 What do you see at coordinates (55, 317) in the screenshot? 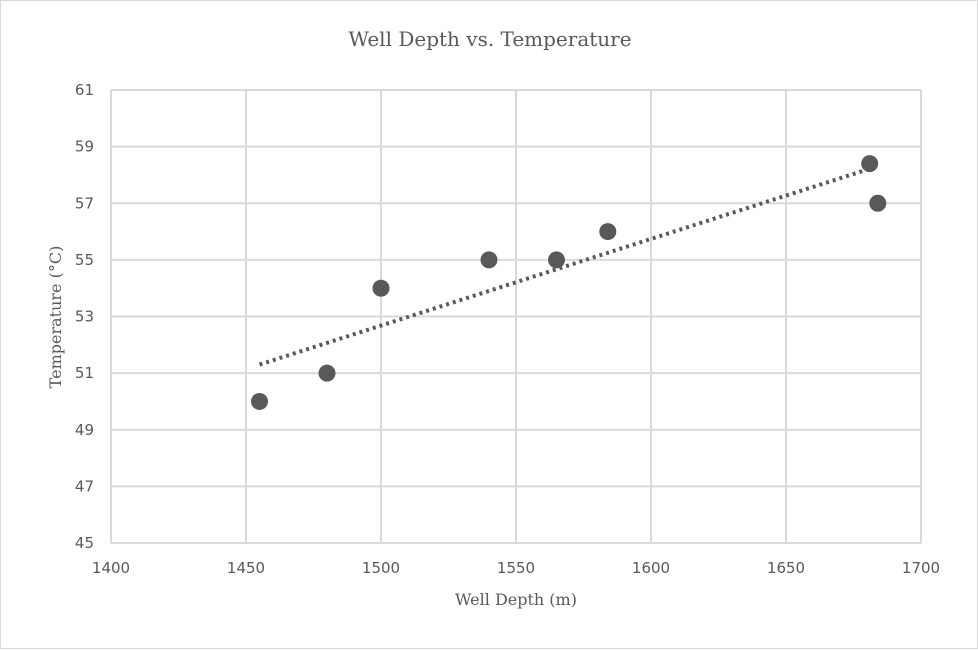
I see `y-axis-title: Temperature (°C)` at bounding box center [55, 317].